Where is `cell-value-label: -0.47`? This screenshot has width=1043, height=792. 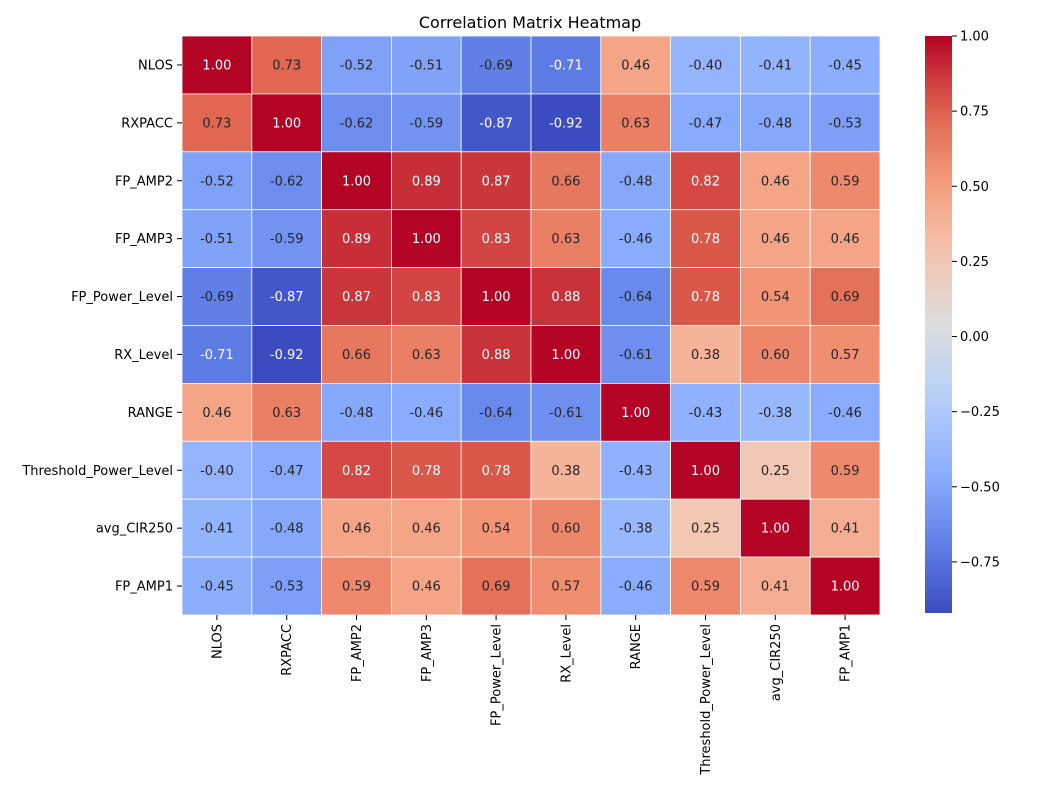
cell-value-label: -0.47 is located at coordinates (706, 123).